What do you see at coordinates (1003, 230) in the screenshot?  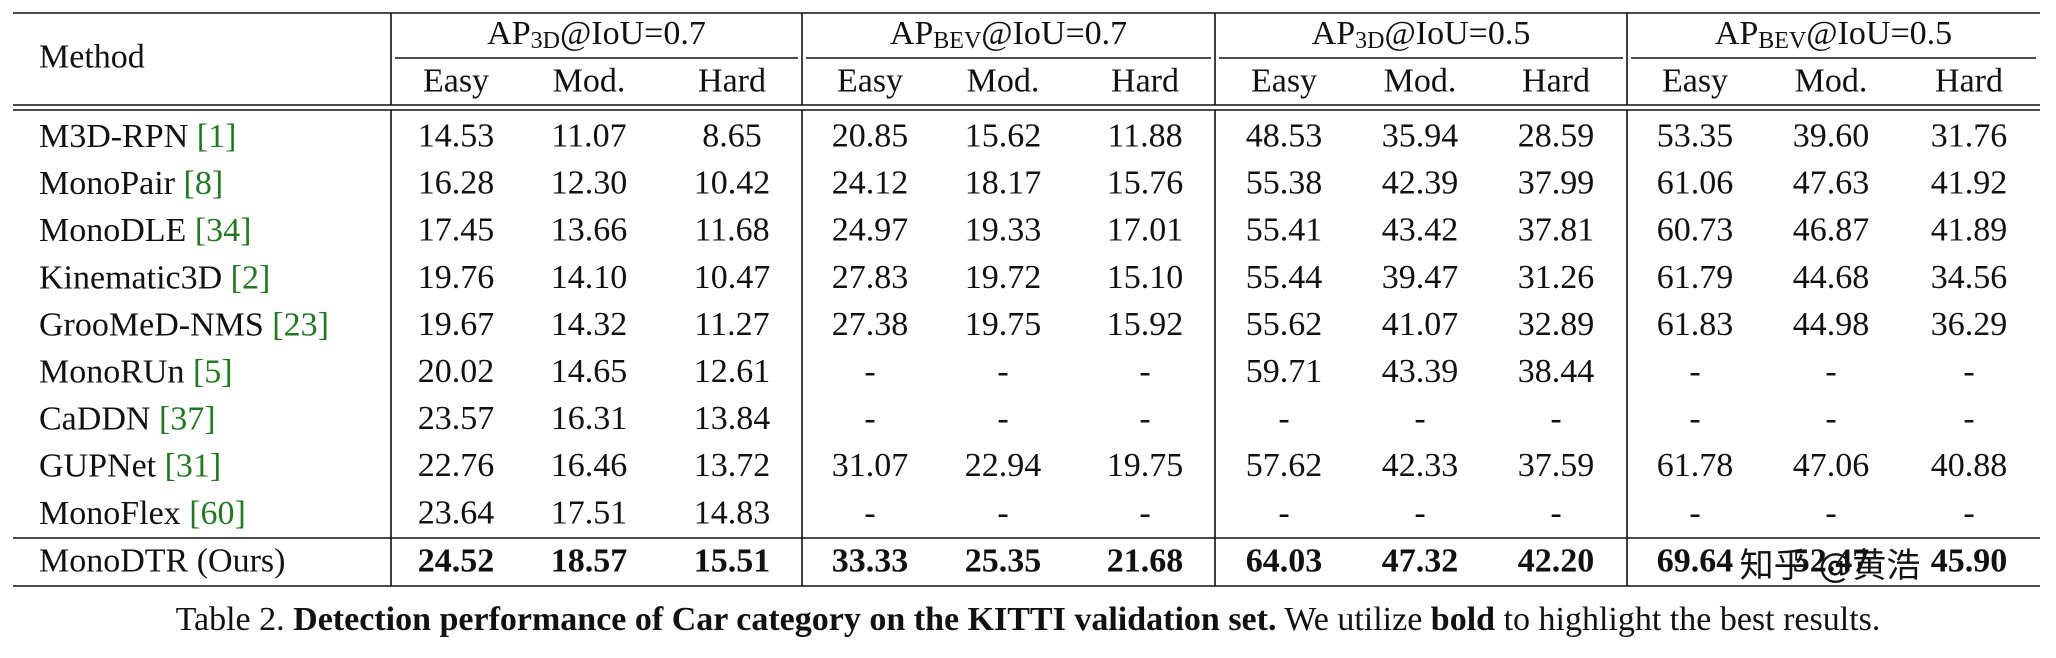 I see `cell: 19.33` at bounding box center [1003, 230].